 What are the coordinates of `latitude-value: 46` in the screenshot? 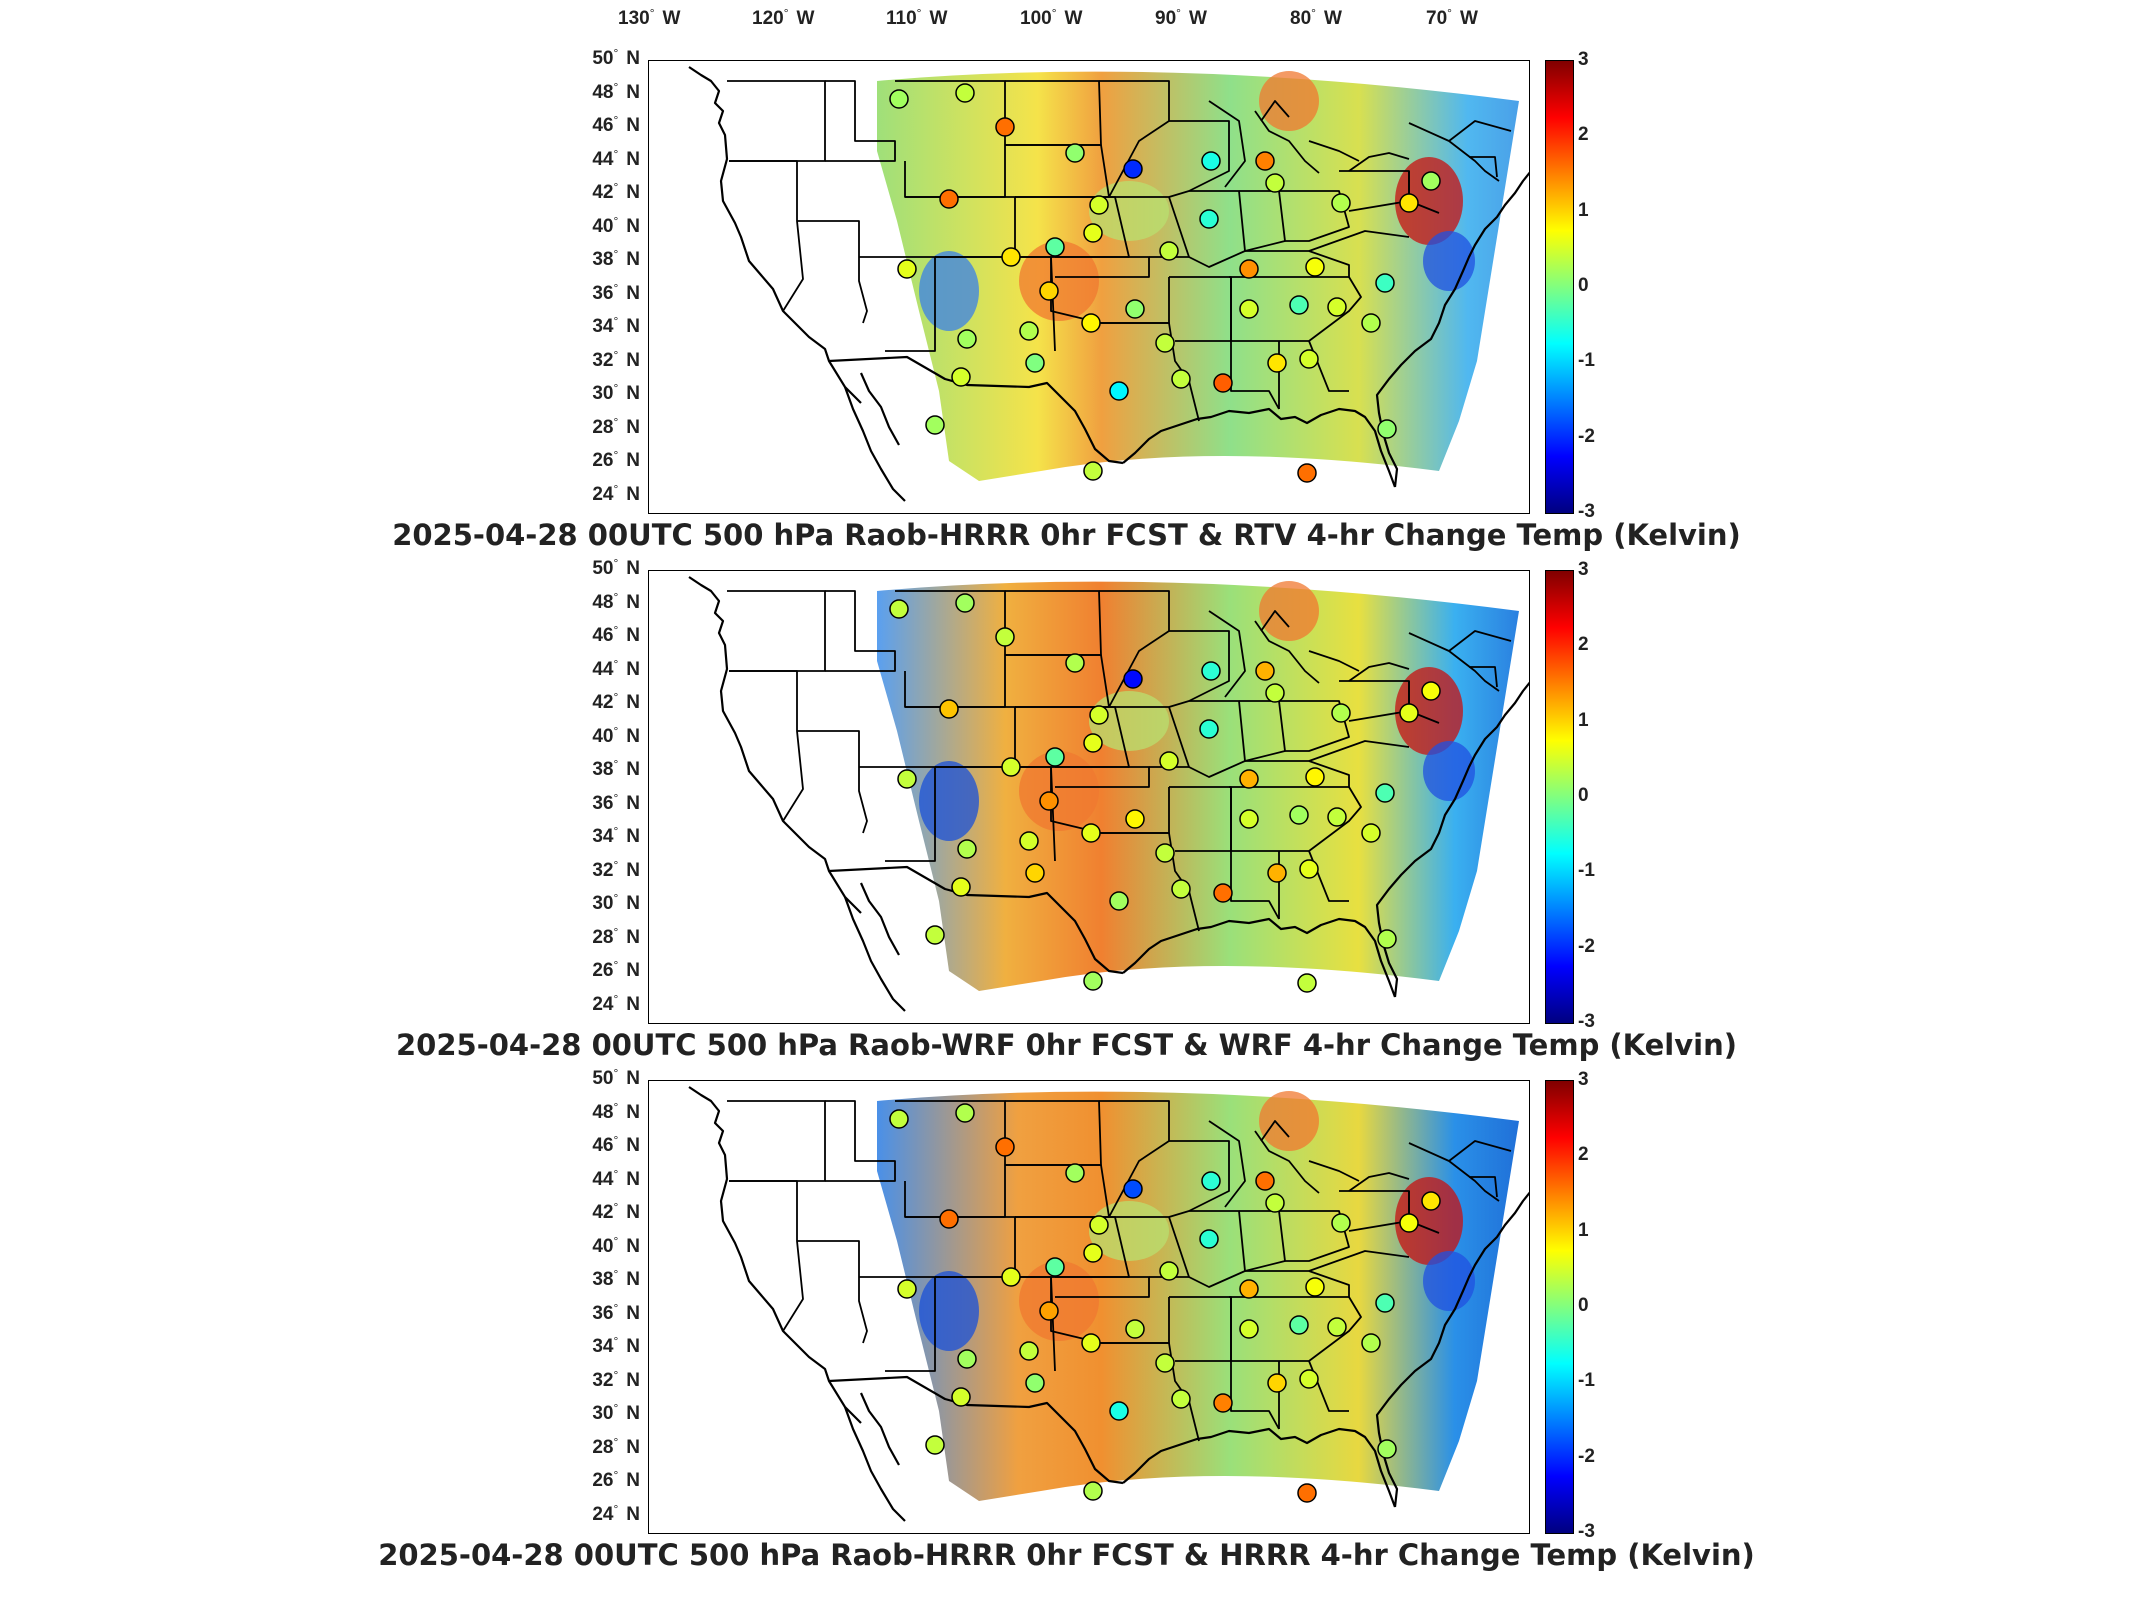 It's located at (603, 125).